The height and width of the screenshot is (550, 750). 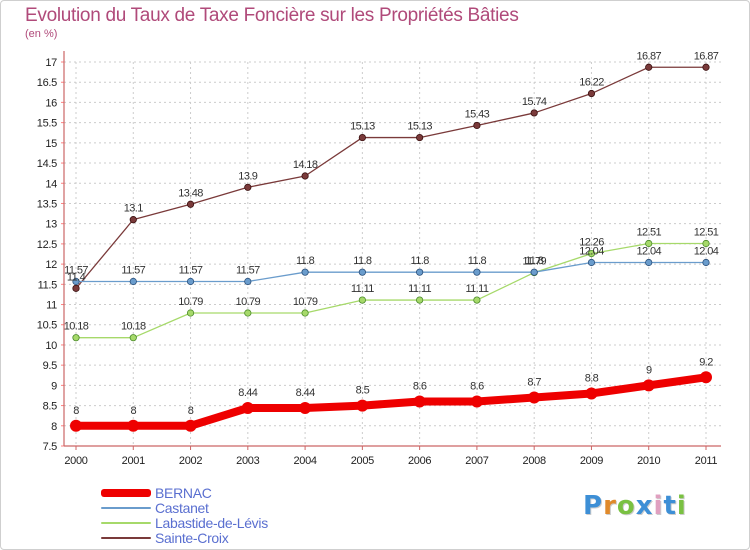 What do you see at coordinates (419, 461) in the screenshot?
I see `x-tick-label: 2006` at bounding box center [419, 461].